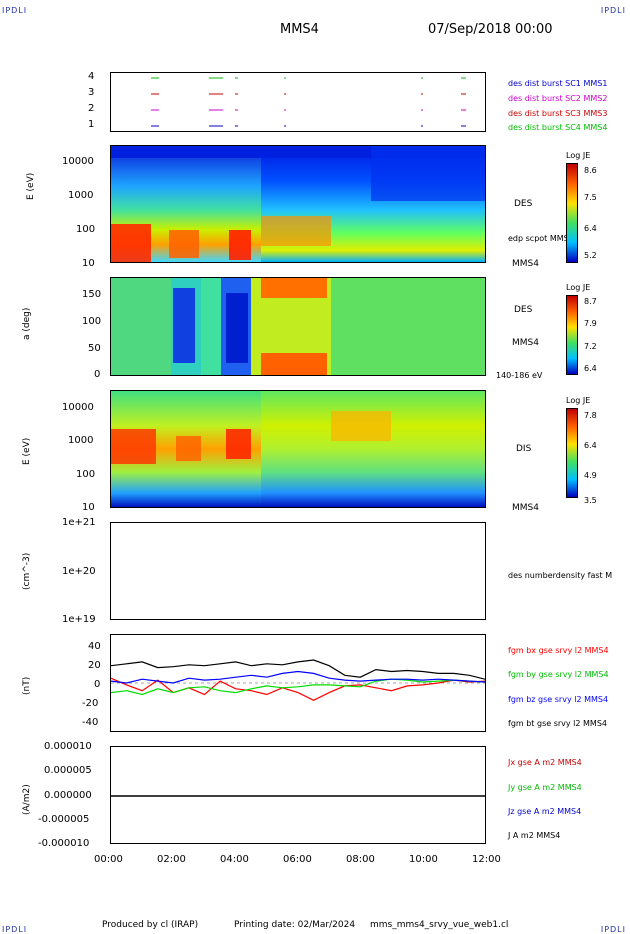  What do you see at coordinates (298, 677) in the screenshot?
I see `bfield-bz-trace` at bounding box center [298, 677].